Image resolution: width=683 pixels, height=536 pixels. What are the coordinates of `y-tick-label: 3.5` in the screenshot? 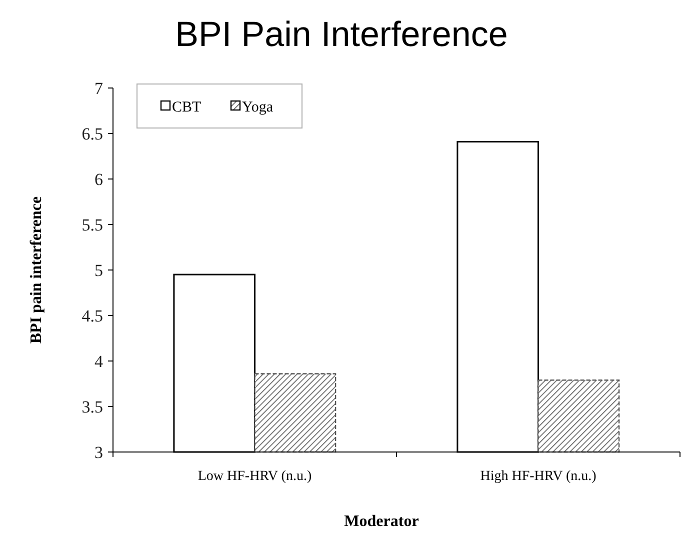 It's located at (92, 406).